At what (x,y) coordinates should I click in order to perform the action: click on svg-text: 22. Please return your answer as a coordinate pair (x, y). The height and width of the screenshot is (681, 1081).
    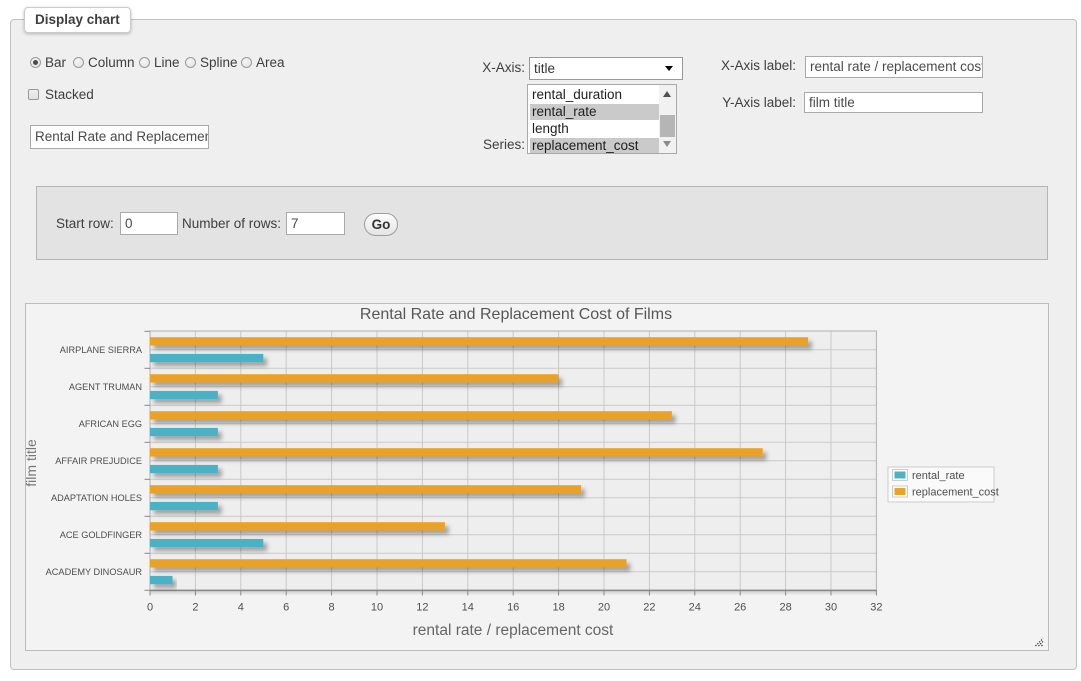
    Looking at the image, I should click on (649, 608).